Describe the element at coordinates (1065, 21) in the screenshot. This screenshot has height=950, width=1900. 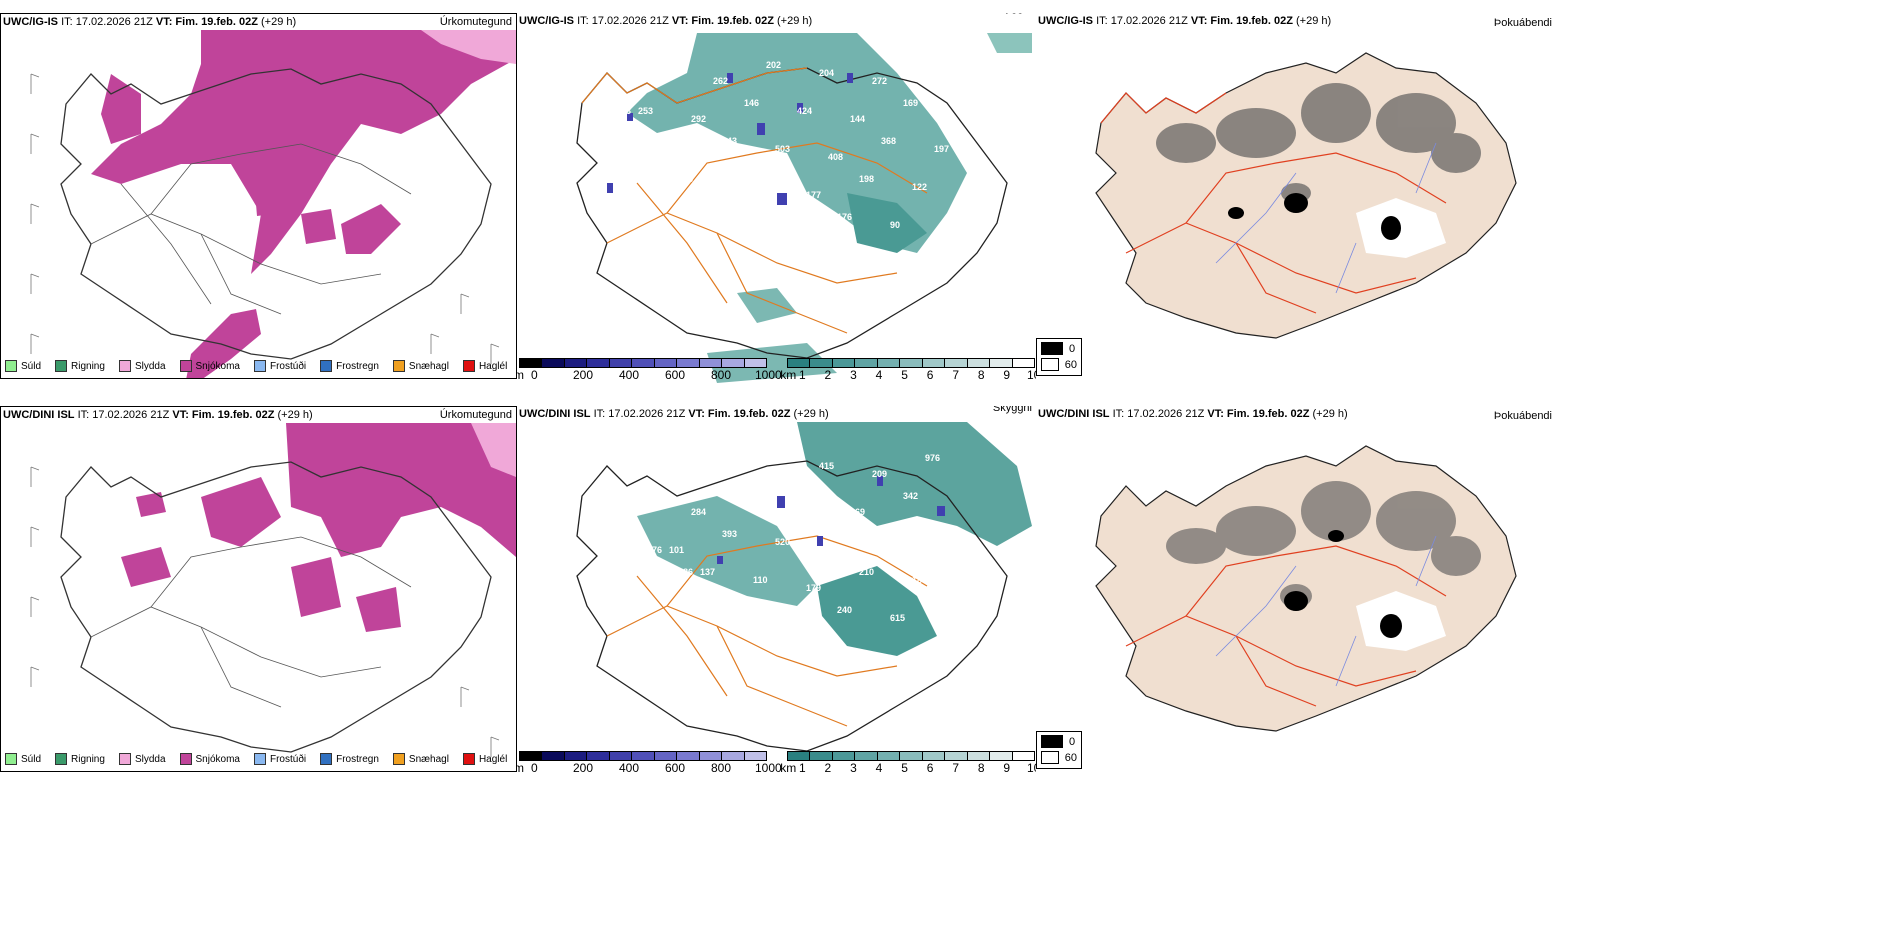
I see `model-name: UWC/IG-IS` at that location.